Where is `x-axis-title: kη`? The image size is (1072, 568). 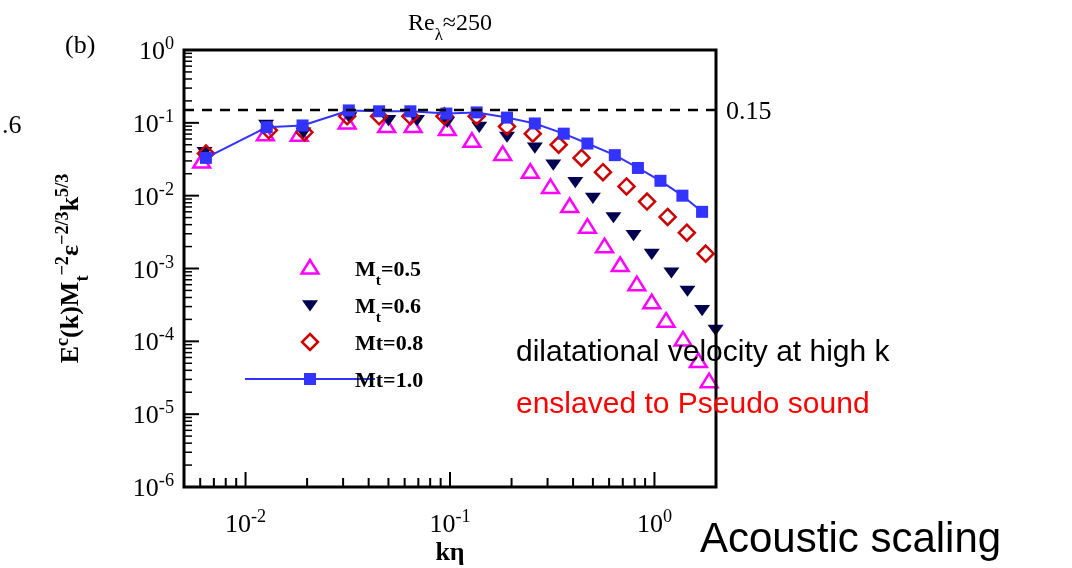 x-axis-title: kη is located at coordinates (450, 551).